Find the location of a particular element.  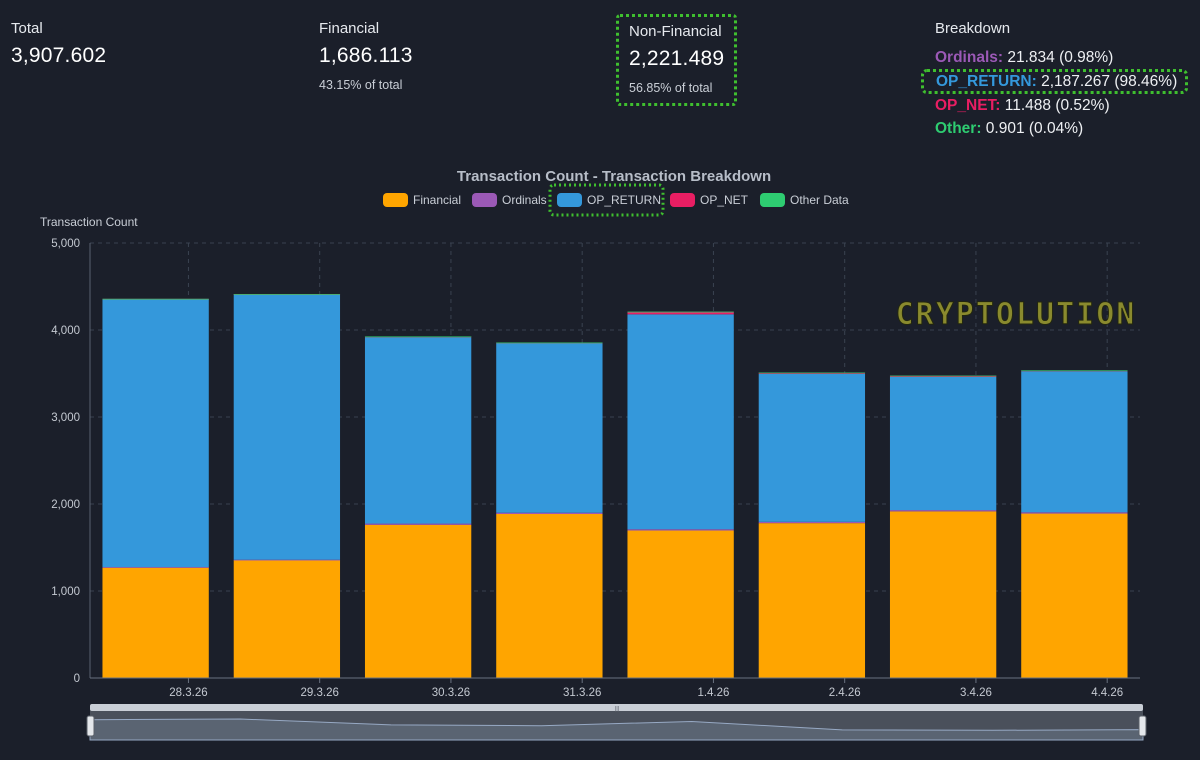

watermark-logo: CRYPTOLUTION is located at coordinates (1016, 314).